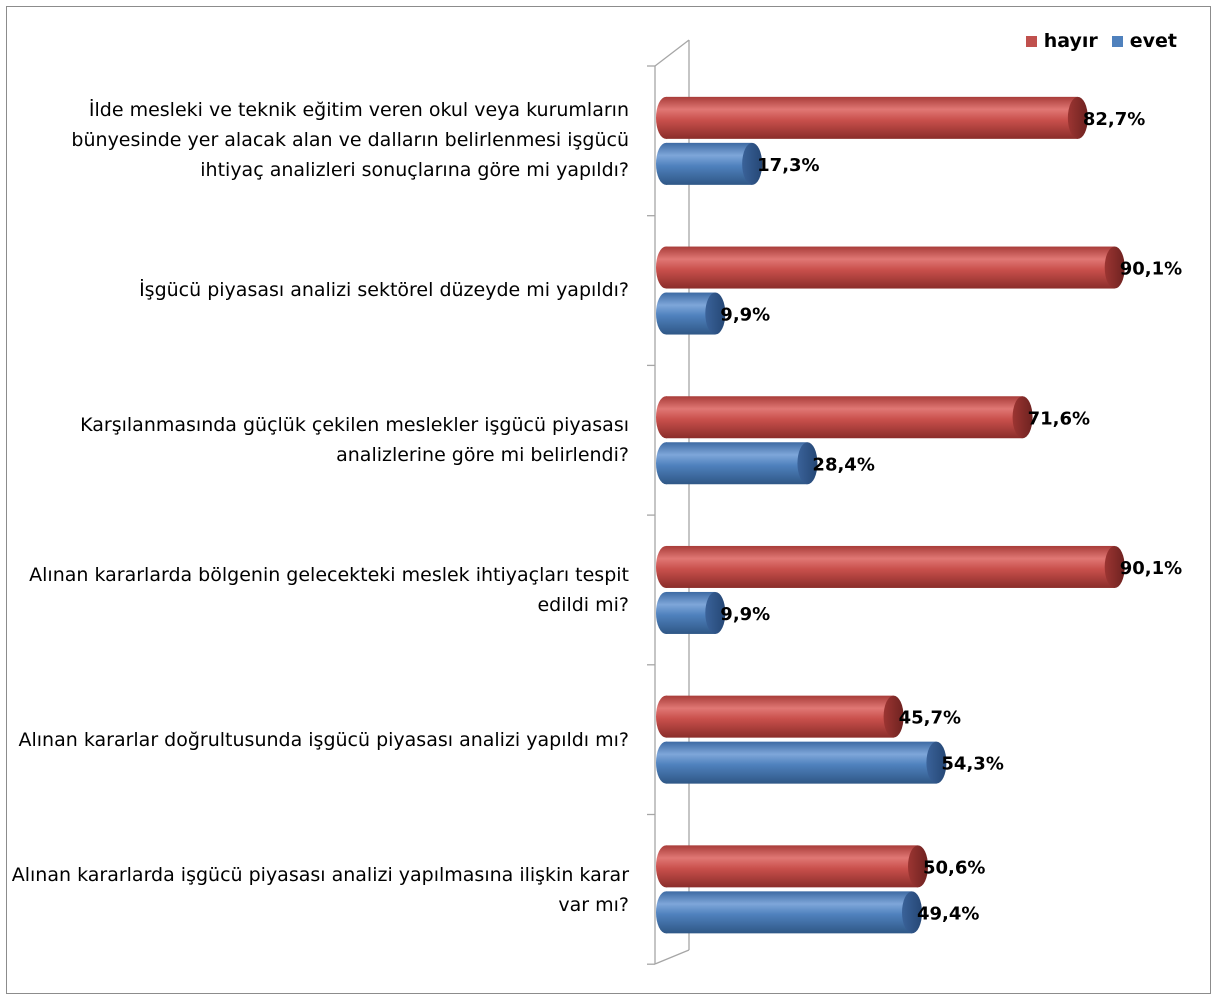 This screenshot has width=1219, height=1002. I want to click on legend-item-hayir: hayır, so click(1061, 41).